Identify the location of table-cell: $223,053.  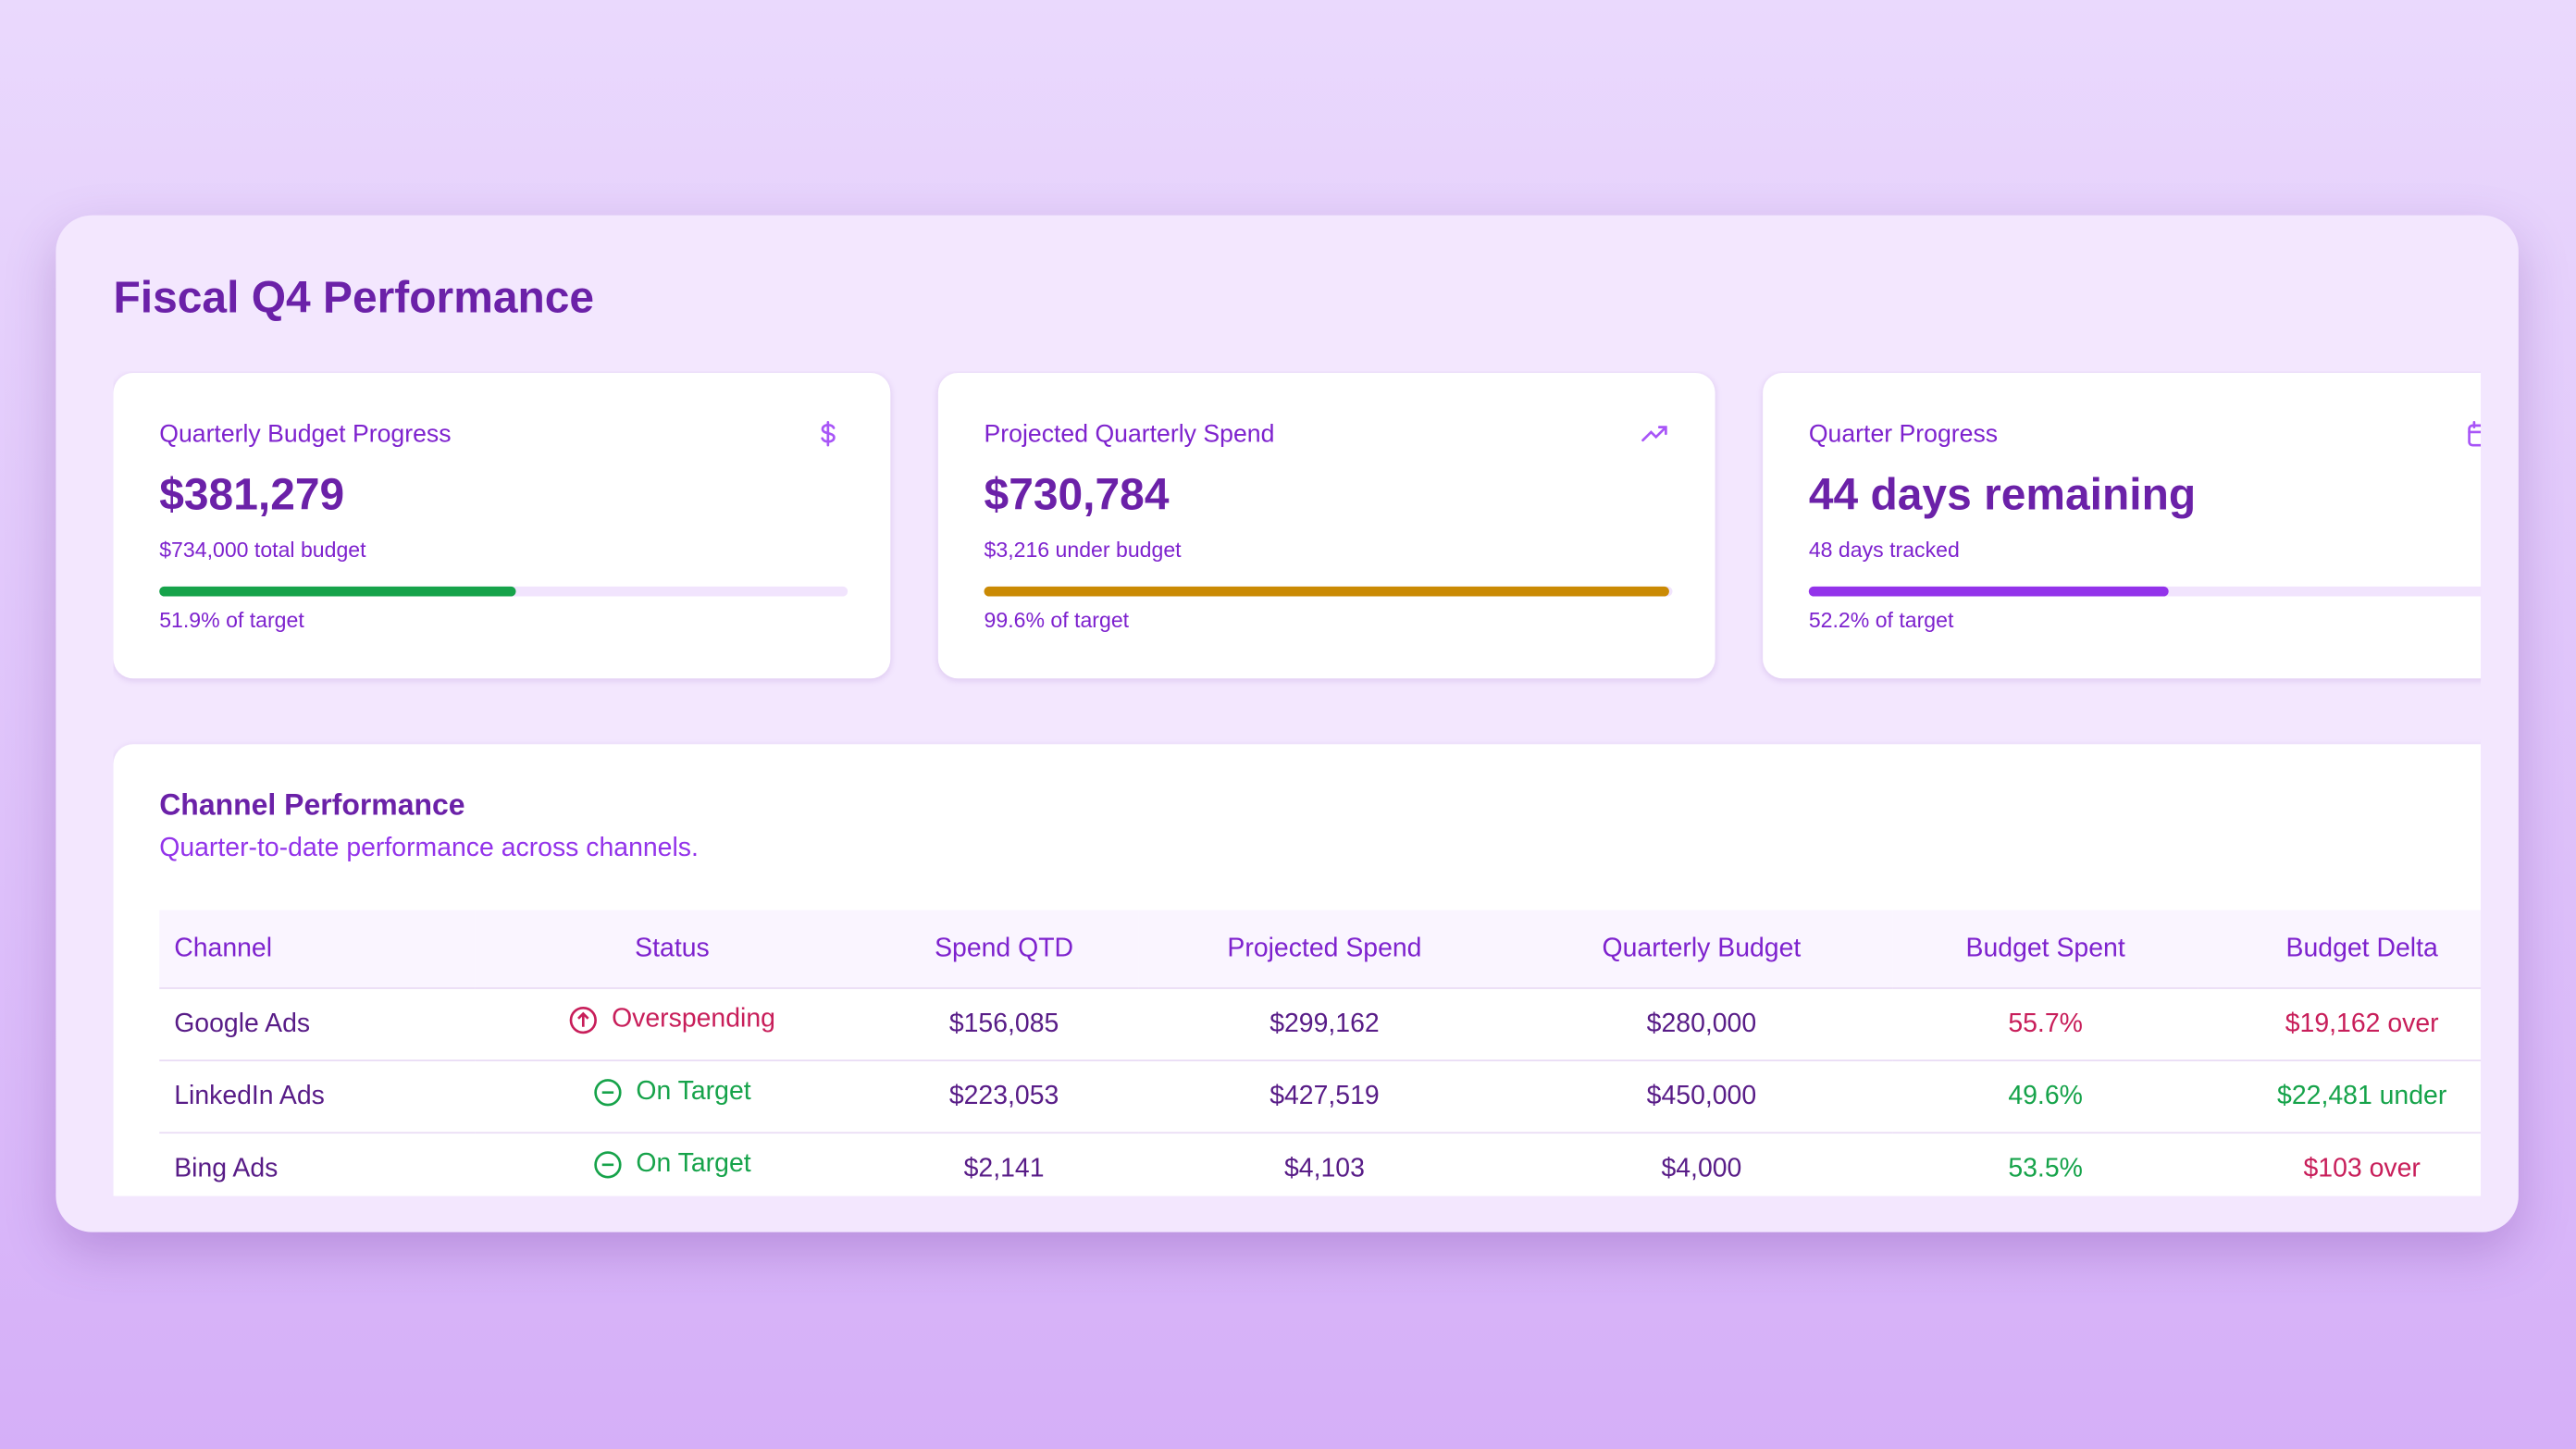
(1004, 1097).